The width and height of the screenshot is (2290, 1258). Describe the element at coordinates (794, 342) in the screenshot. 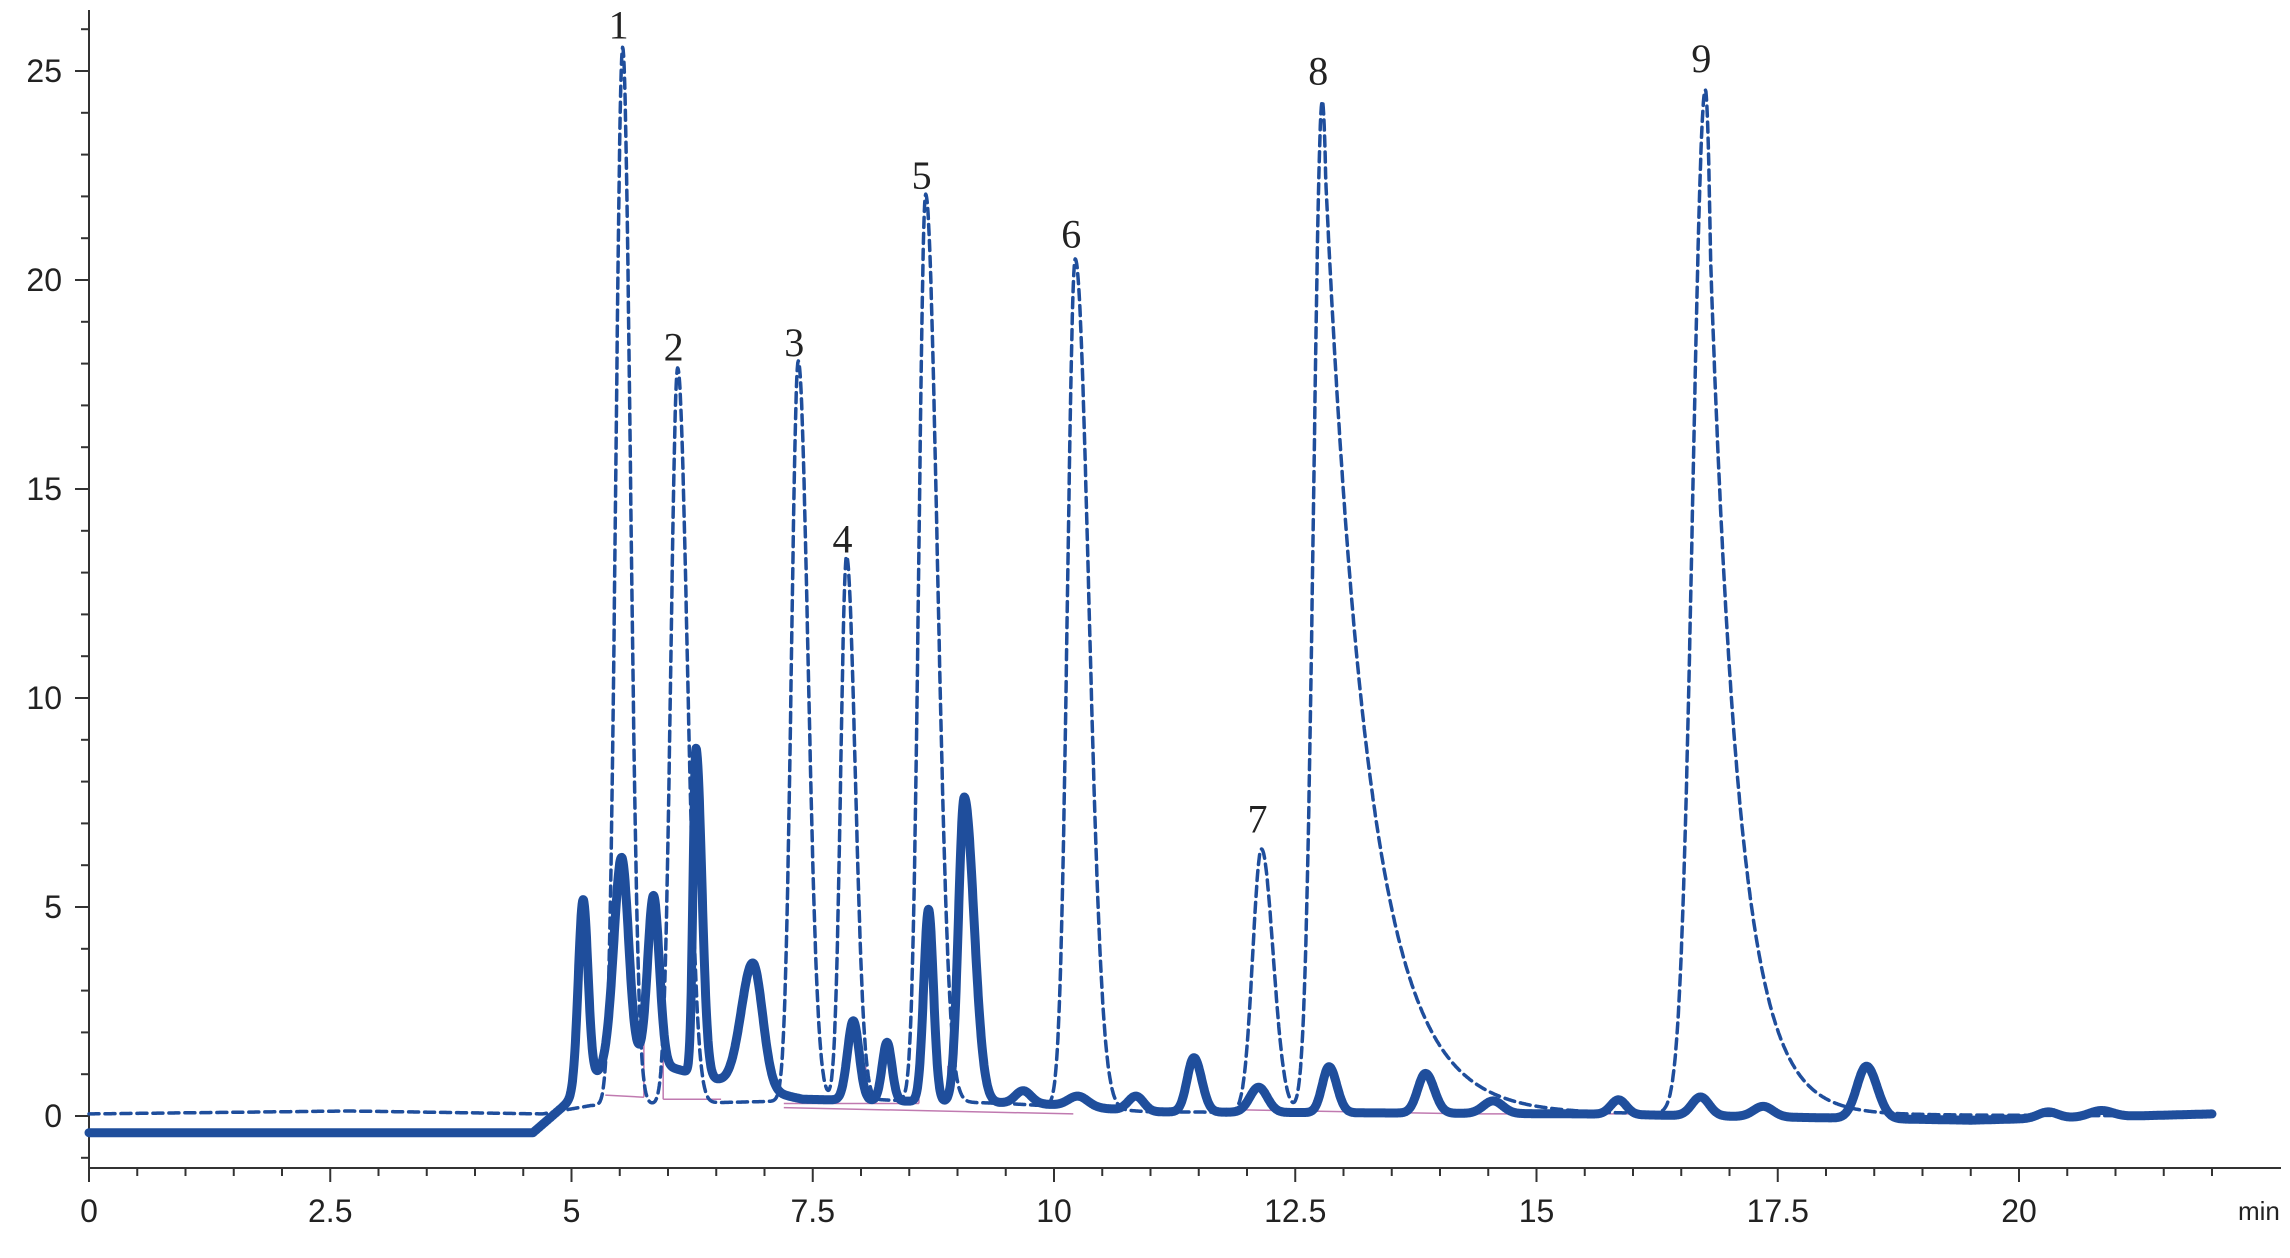

I see `peak-label: 3` at that location.